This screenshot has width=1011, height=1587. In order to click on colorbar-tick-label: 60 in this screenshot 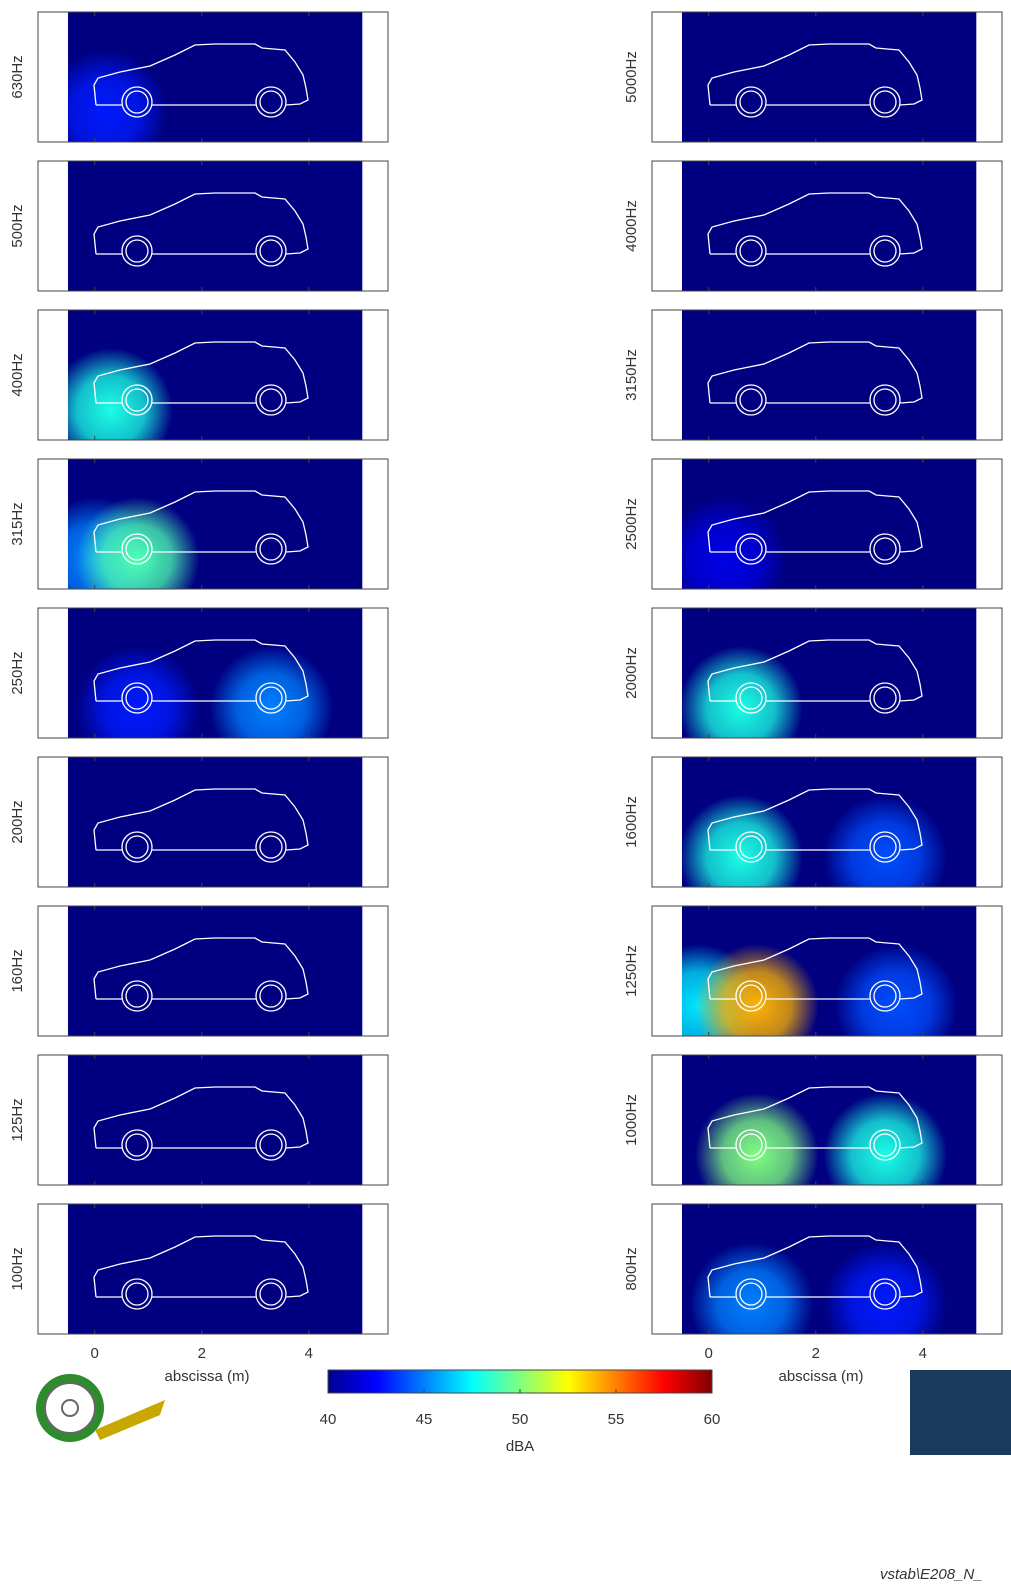, I will do `click(712, 1419)`.